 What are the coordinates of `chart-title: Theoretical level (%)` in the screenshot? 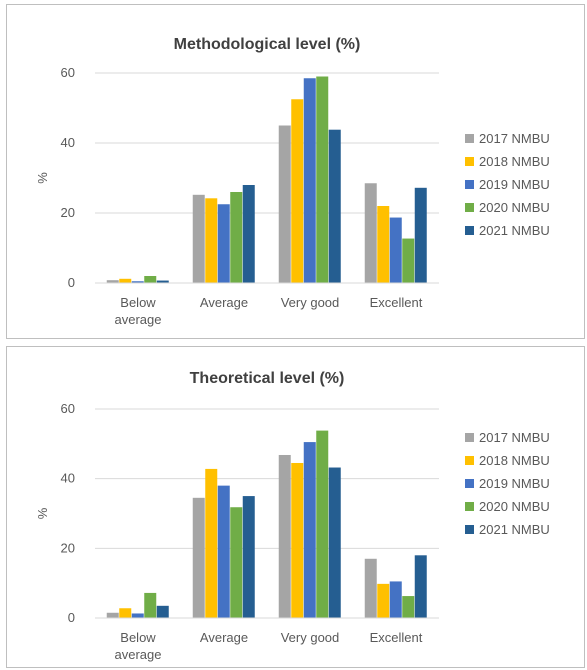 It's located at (267, 378).